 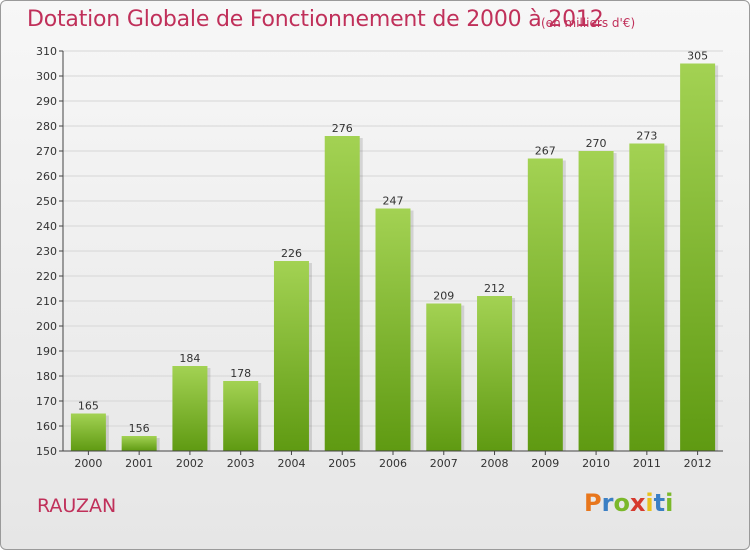 What do you see at coordinates (46, 276) in the screenshot?
I see `y-tick-label: 220` at bounding box center [46, 276].